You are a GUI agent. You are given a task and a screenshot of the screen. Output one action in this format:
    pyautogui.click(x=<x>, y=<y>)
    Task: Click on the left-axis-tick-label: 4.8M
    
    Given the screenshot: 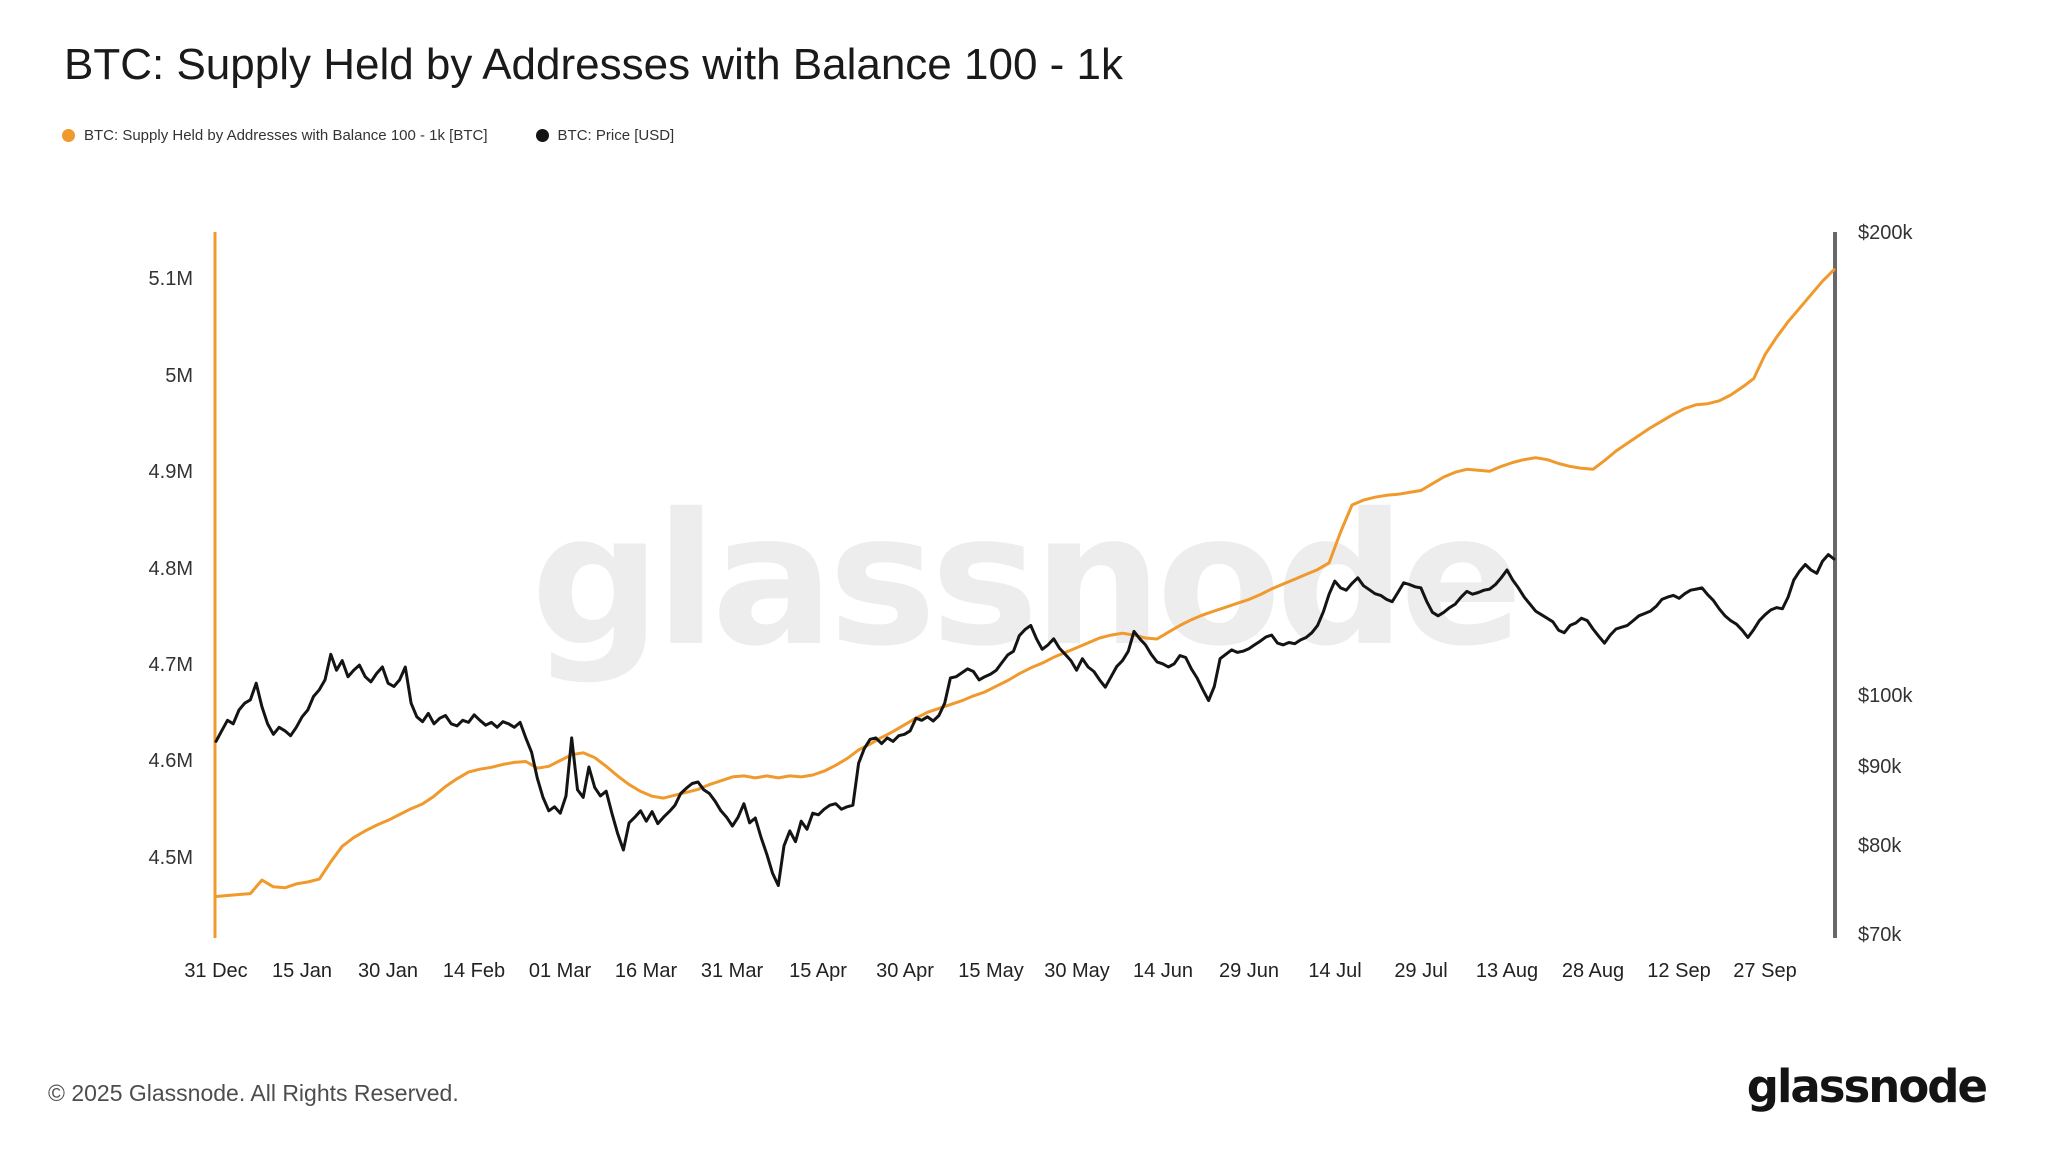 What is the action you would take?
    pyautogui.click(x=170, y=569)
    